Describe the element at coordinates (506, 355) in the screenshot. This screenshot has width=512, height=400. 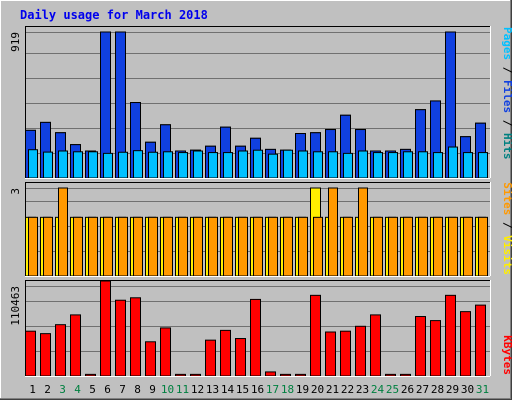
I see `panel-kbytes-legend: KBytes` at that location.